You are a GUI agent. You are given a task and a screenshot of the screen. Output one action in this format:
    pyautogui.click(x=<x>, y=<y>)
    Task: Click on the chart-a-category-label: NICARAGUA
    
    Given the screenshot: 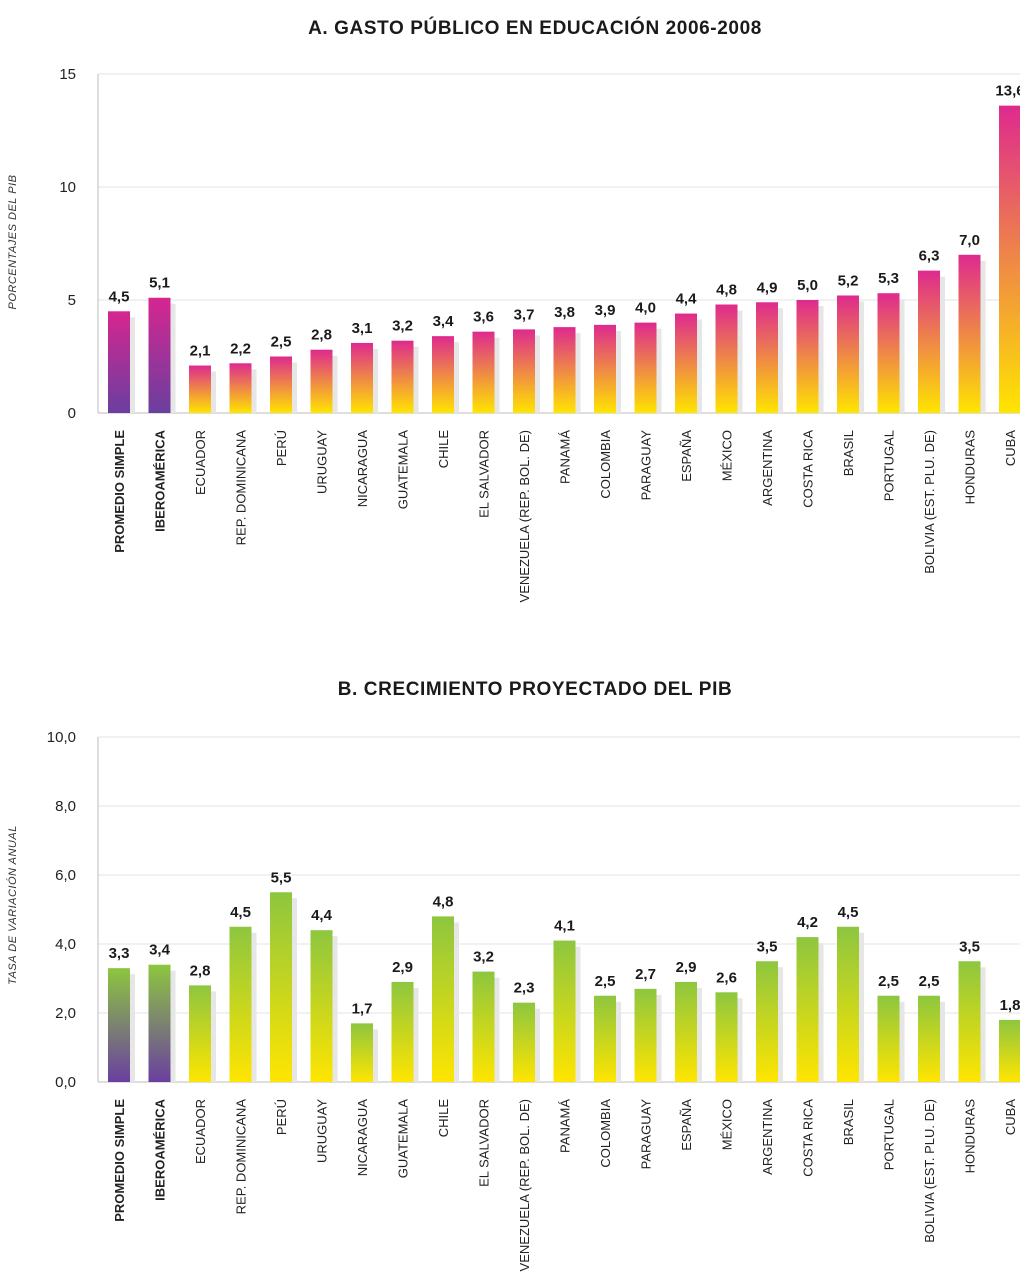 What is the action you would take?
    pyautogui.click(x=362, y=469)
    